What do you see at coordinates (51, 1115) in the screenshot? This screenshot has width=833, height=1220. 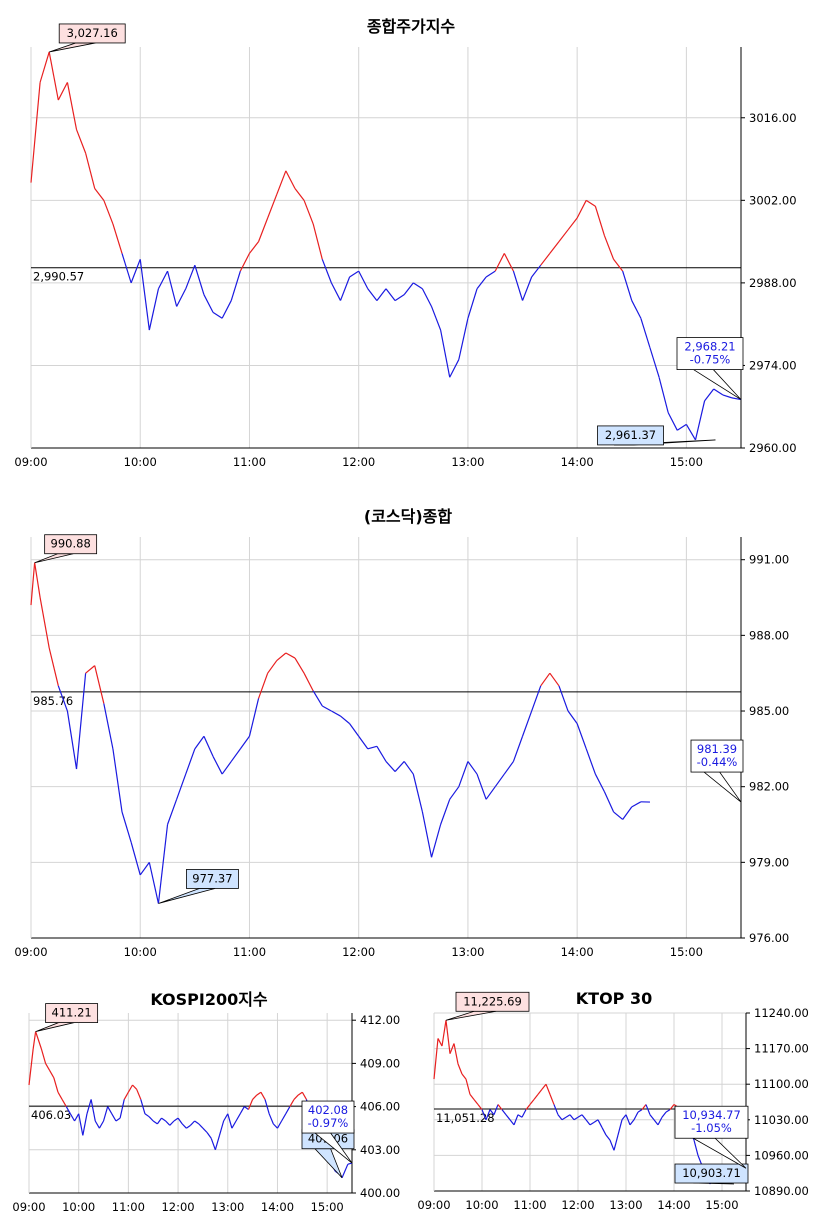 I see `reference-label: 406.03` at bounding box center [51, 1115].